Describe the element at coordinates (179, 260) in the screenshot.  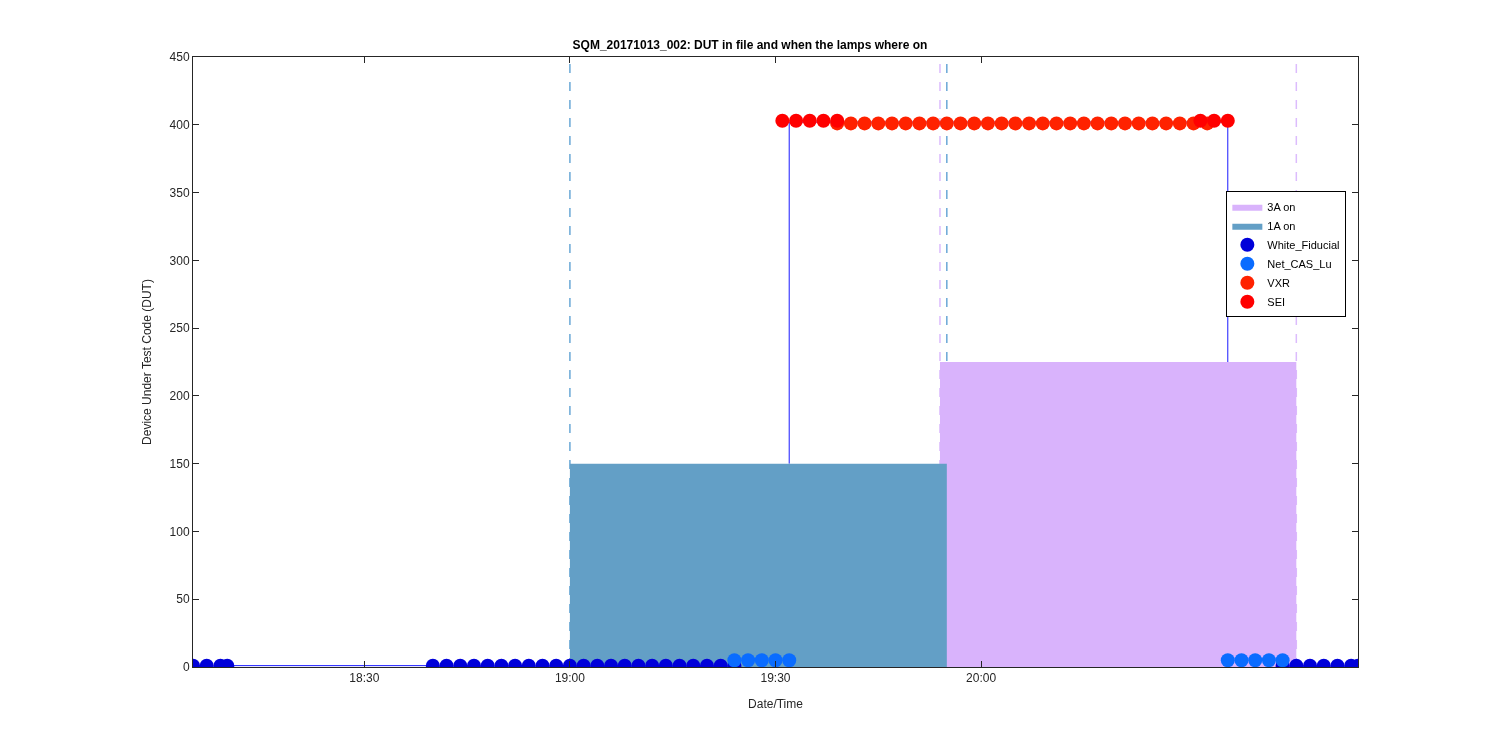
I see `y-tick-label: 300` at that location.